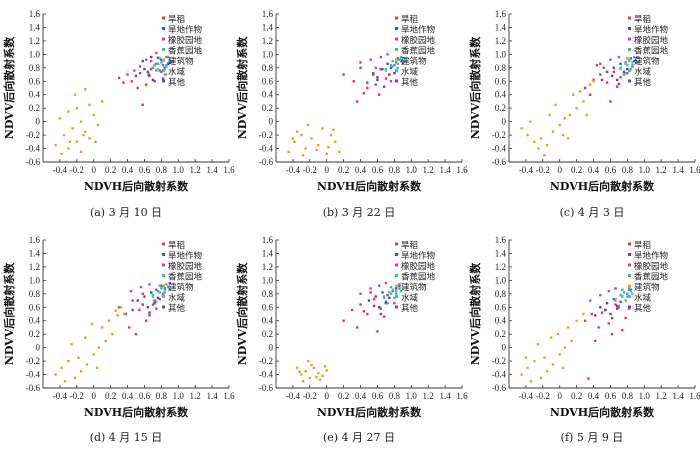 This screenshot has height=452, width=700. What do you see at coordinates (592, 212) in the screenshot?
I see `panel-caption: (c) 4 月 3 日` at bounding box center [592, 212].